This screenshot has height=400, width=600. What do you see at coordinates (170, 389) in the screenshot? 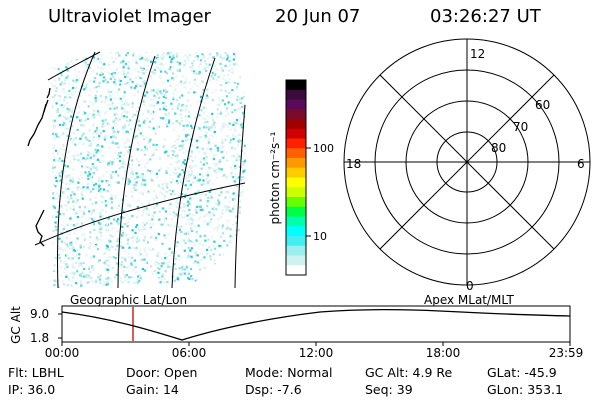
I see `info-gain-value: 14` at bounding box center [170, 389].